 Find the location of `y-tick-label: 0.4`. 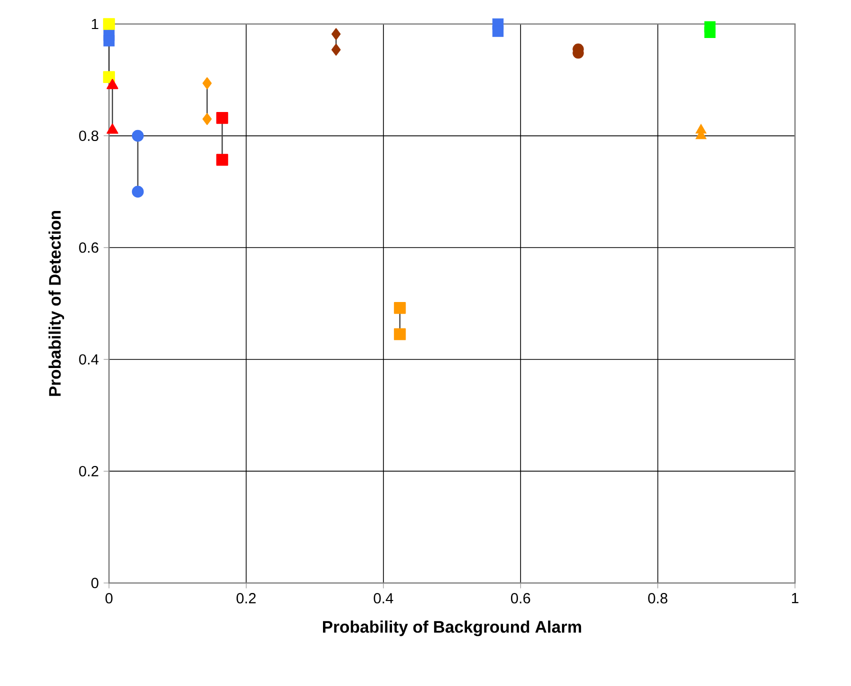

y-tick-label: 0.4 is located at coordinates (89, 359).